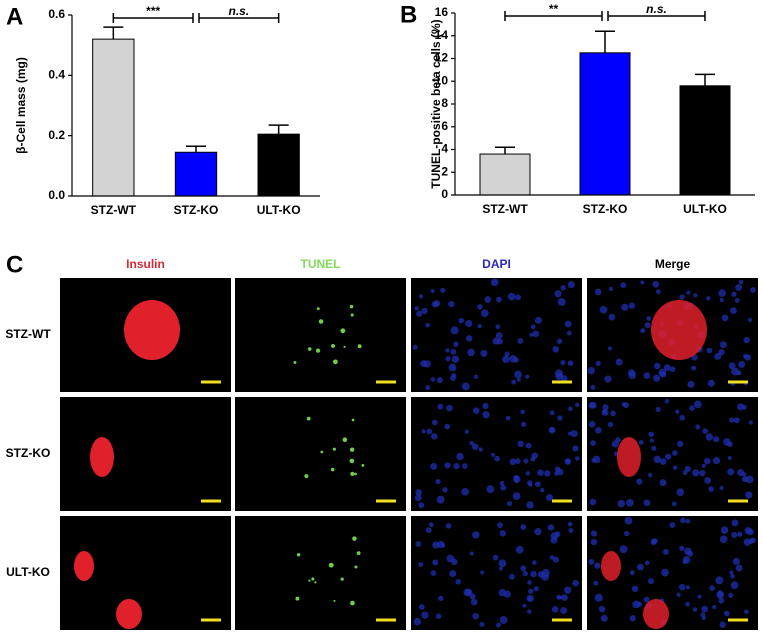 The height and width of the screenshot is (633, 763). Describe the element at coordinates (442, 58) in the screenshot. I see `y-tick-label: 12` at that location.